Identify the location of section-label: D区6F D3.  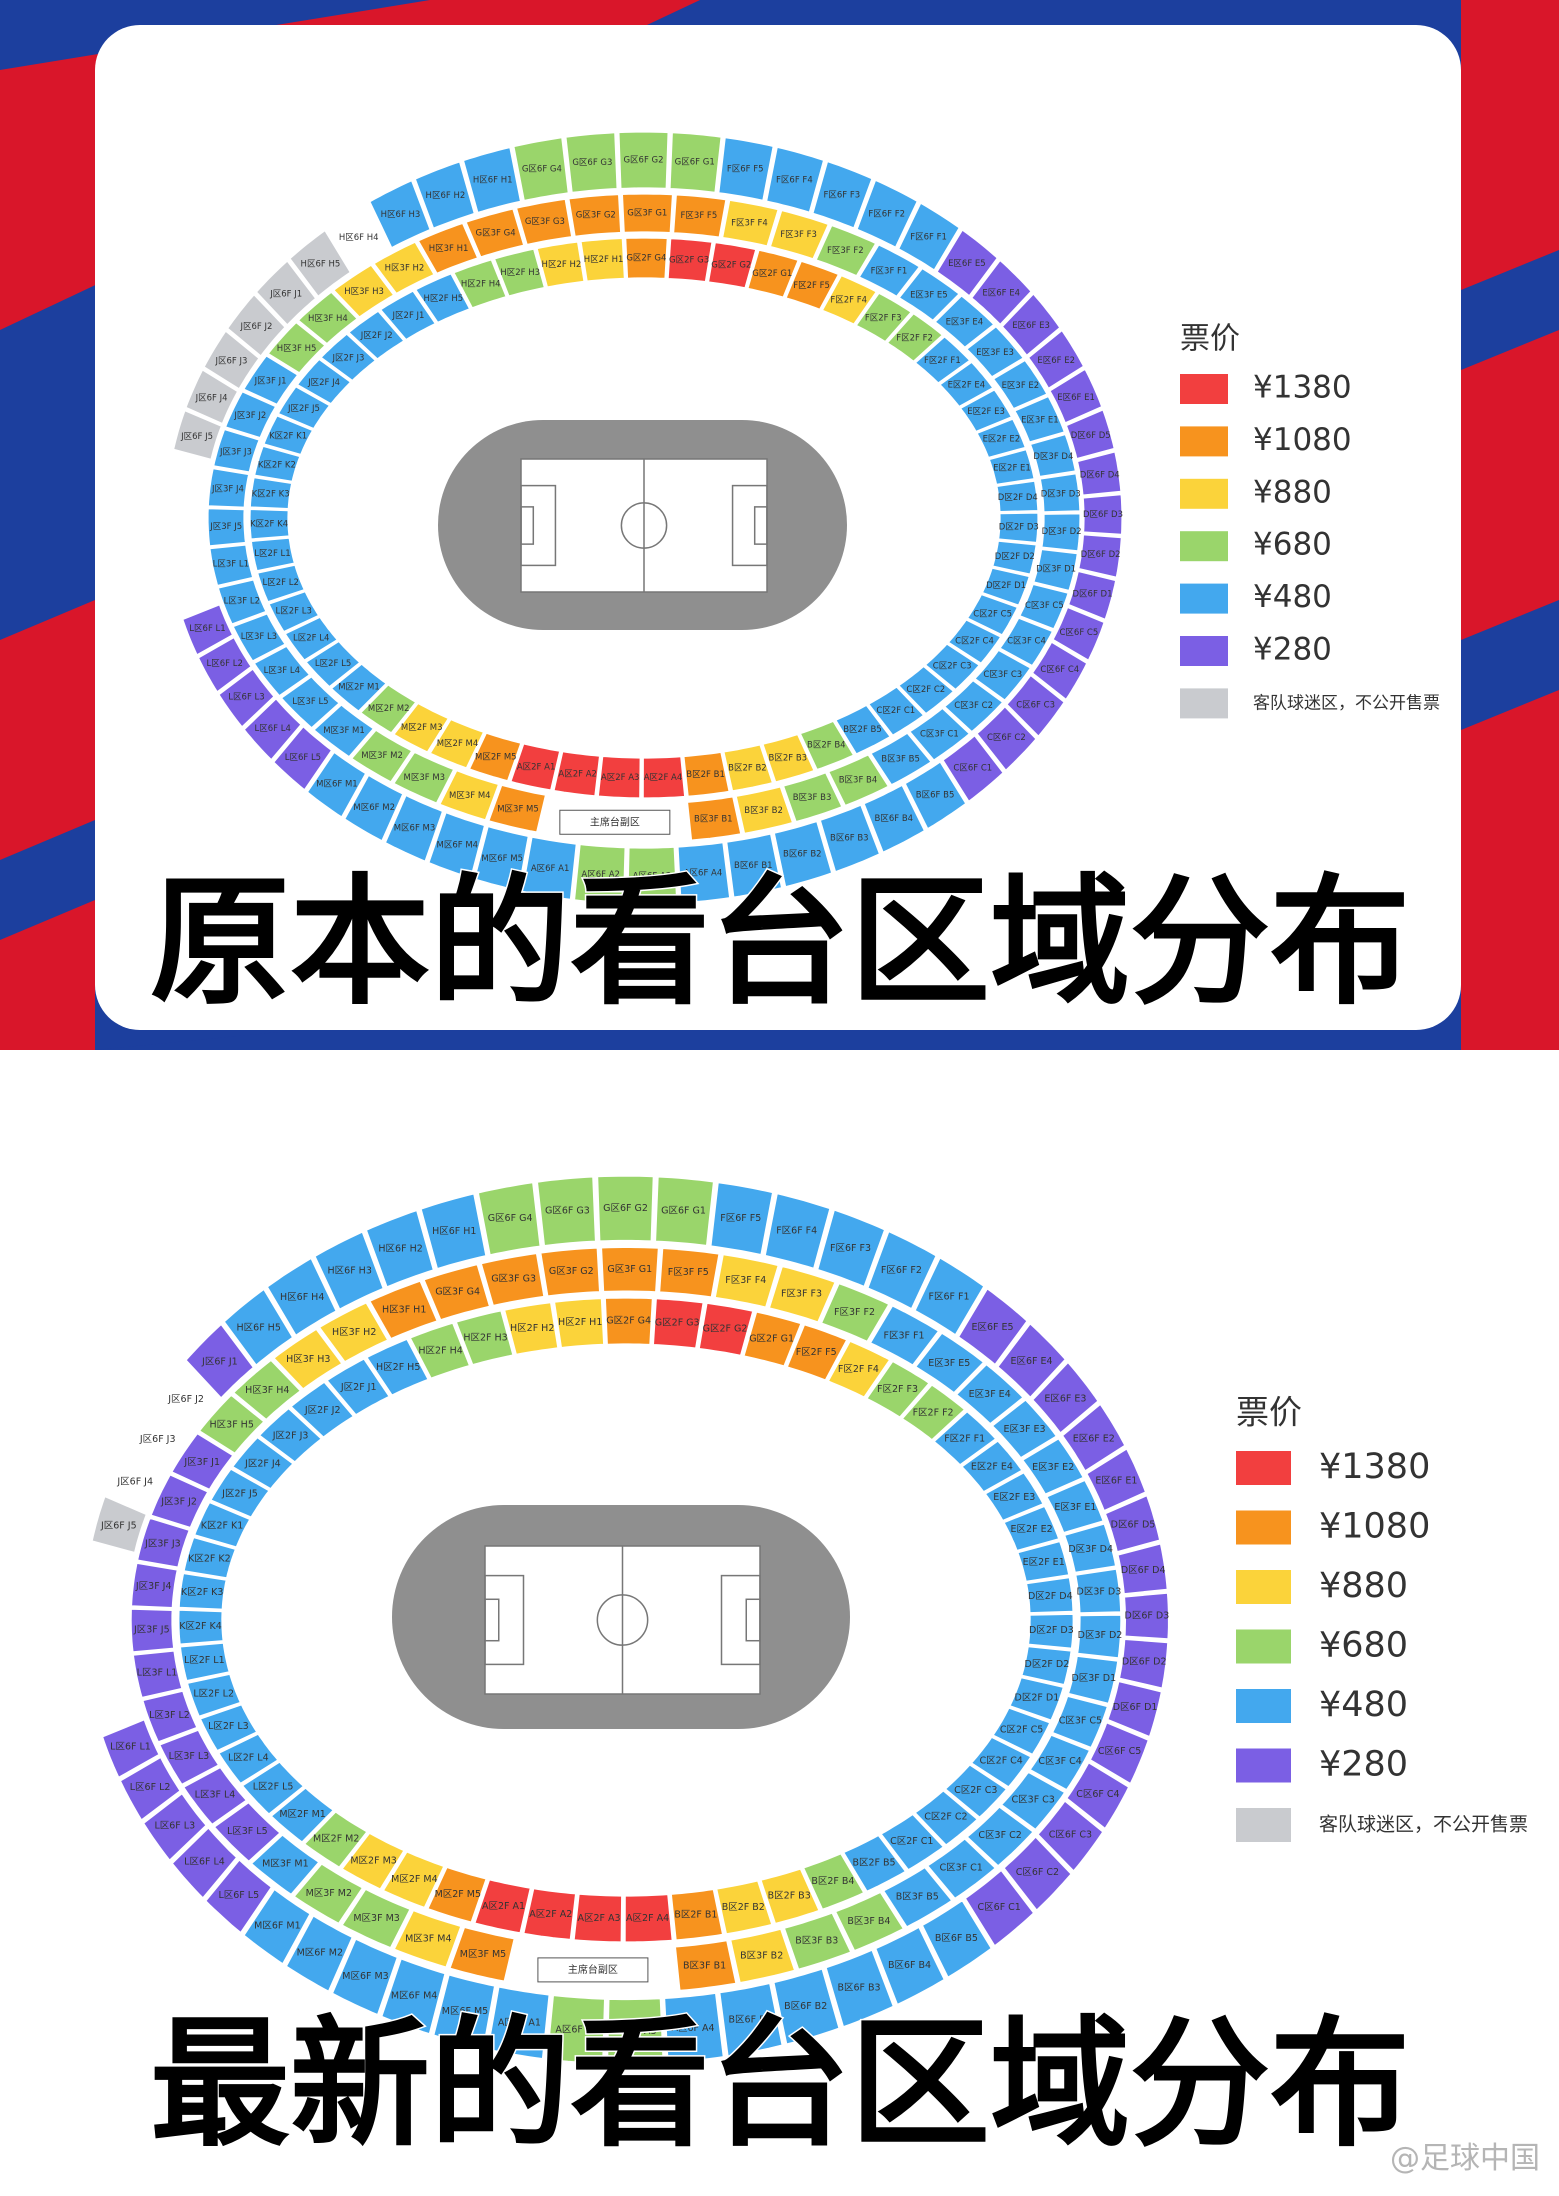
(1103, 515).